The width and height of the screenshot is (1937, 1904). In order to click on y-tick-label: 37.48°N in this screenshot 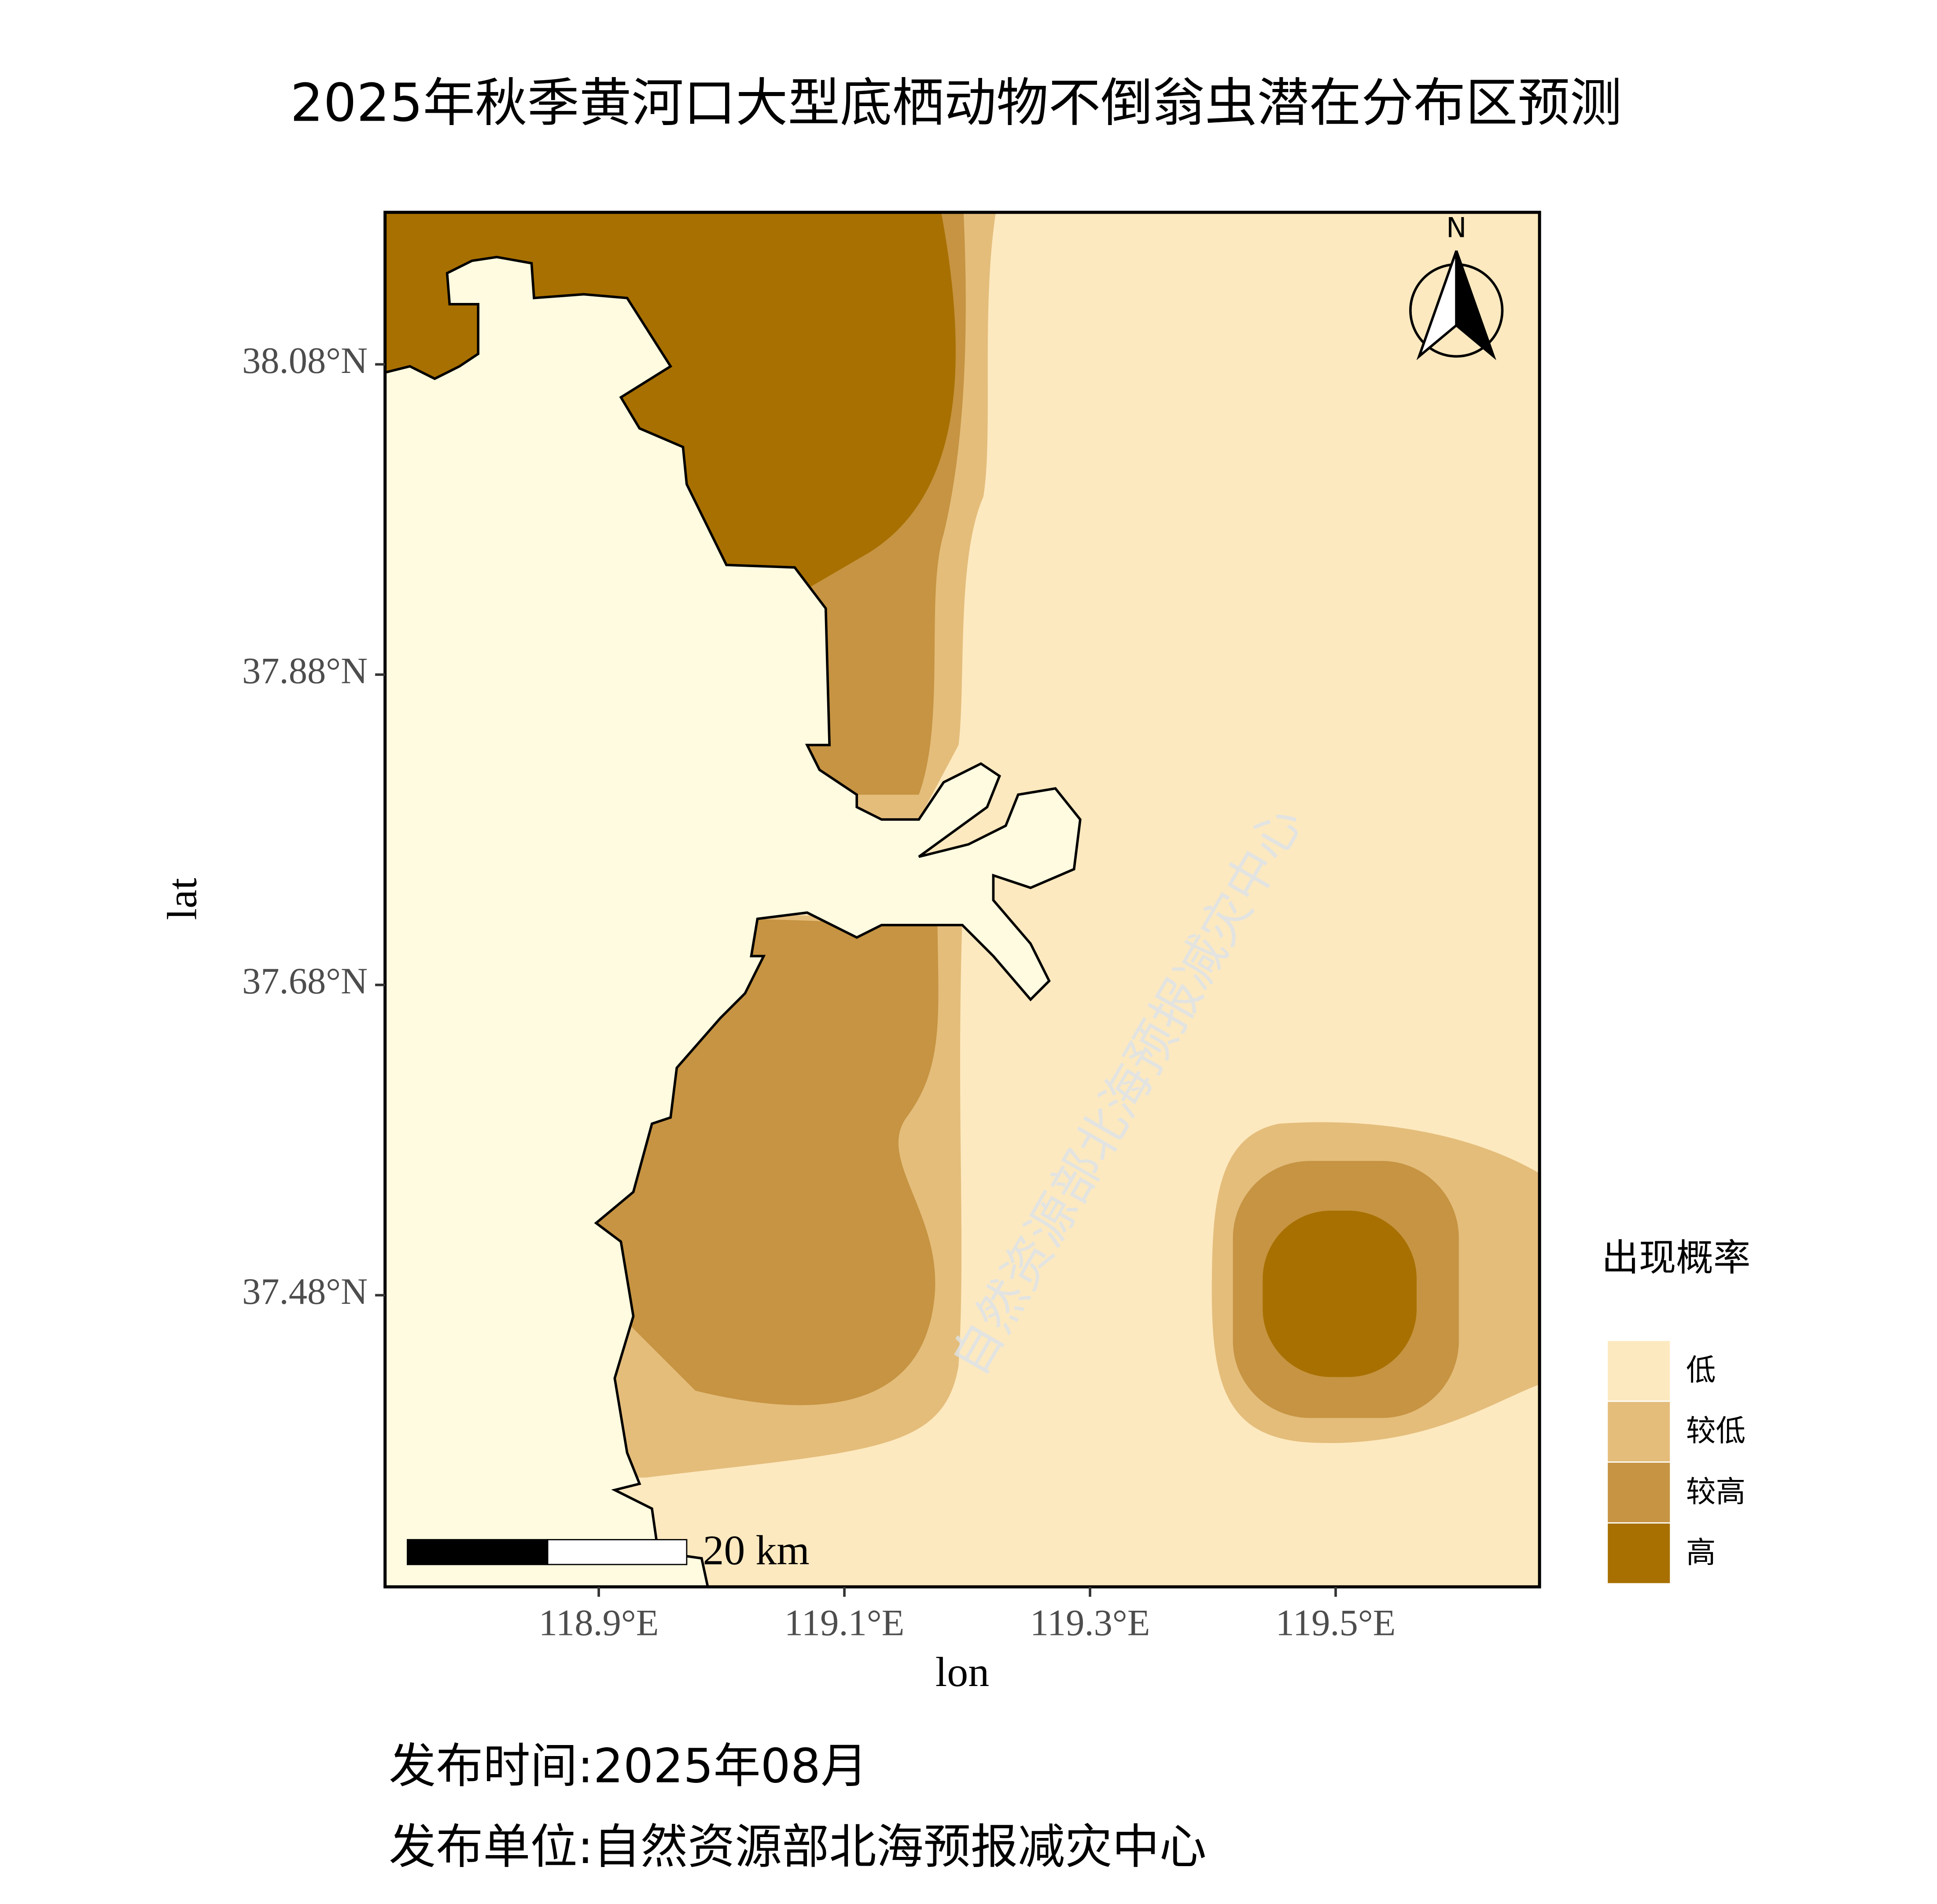, I will do `click(305, 1291)`.